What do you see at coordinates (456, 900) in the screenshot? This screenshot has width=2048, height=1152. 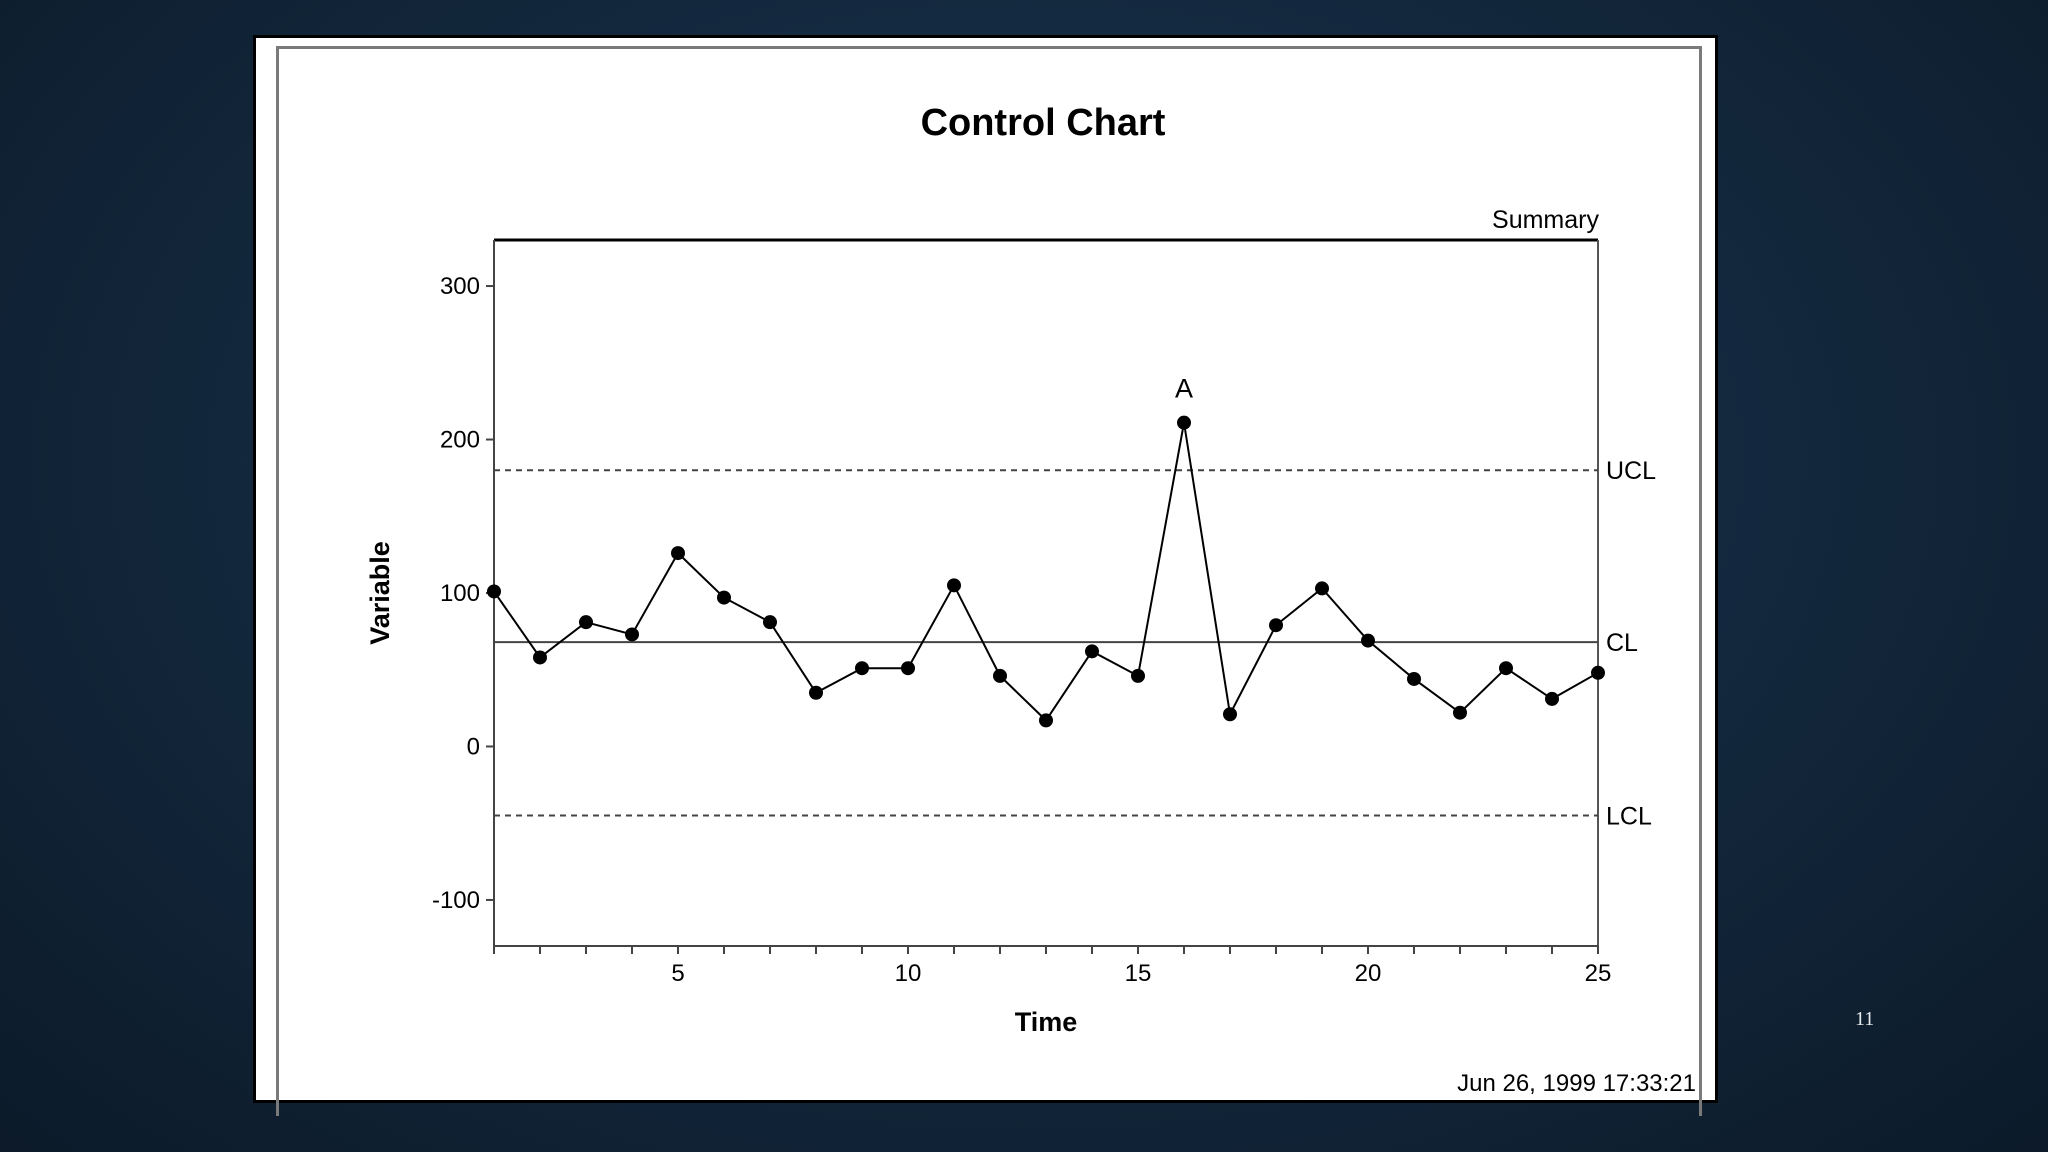 I see `y-tick-label: -100` at bounding box center [456, 900].